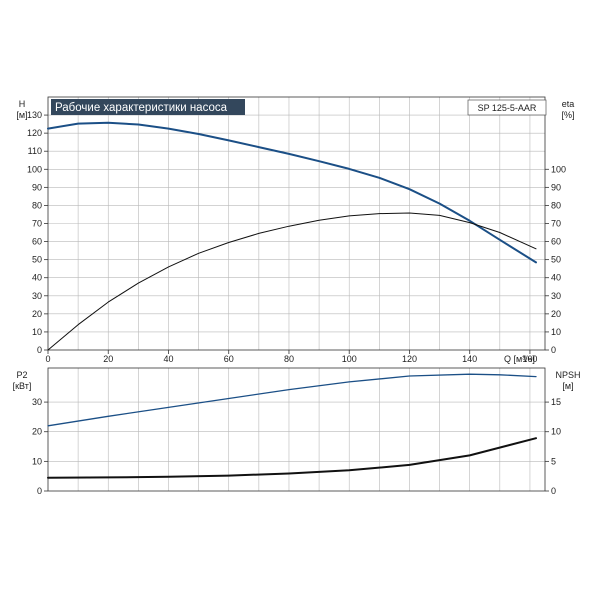  I want to click on left-axis-label: [кВт], so click(22, 386).